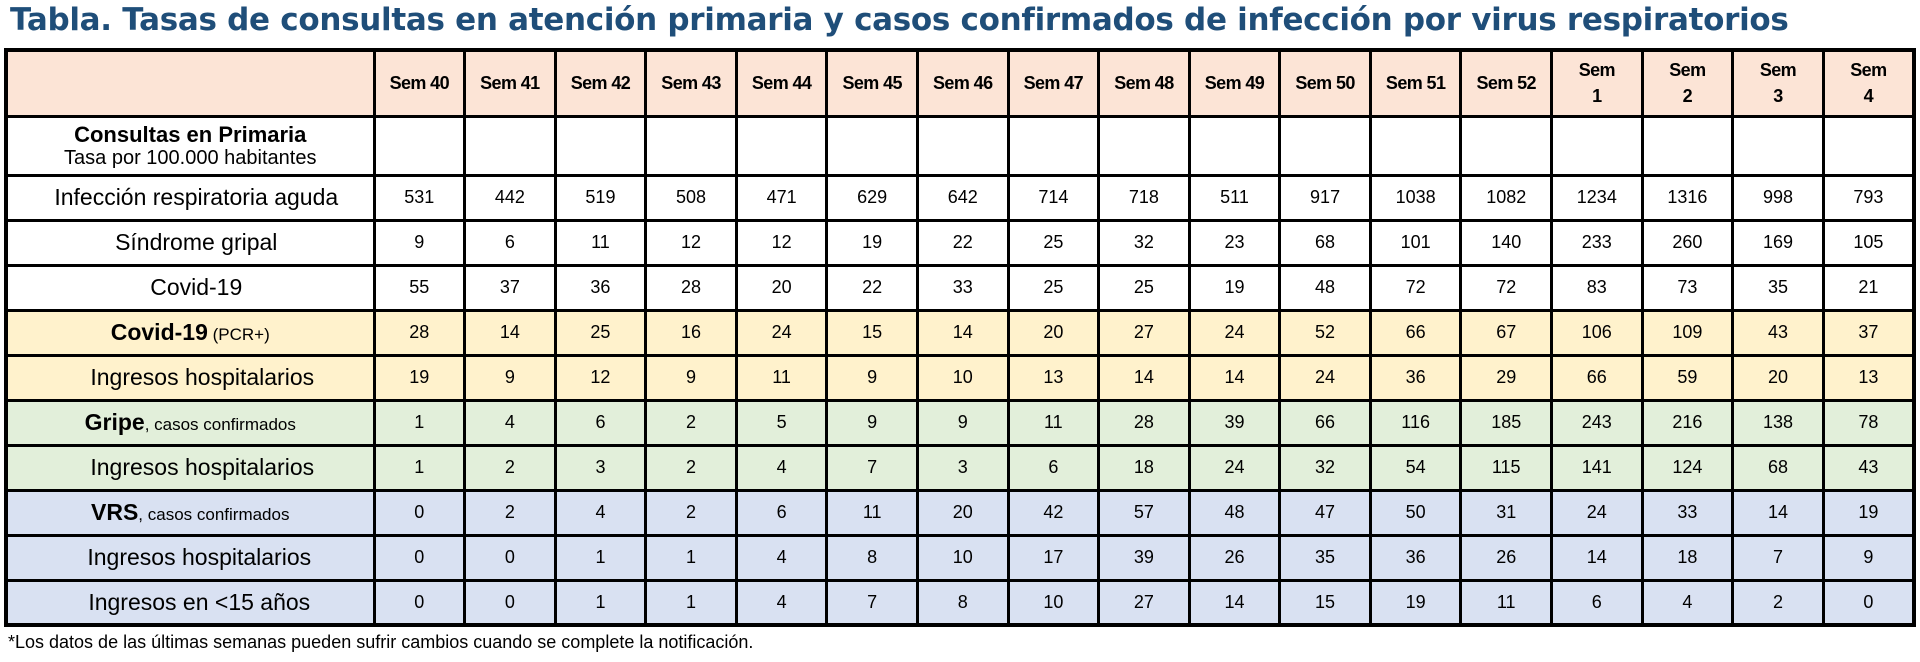 Image resolution: width=1920 pixels, height=662 pixels. What do you see at coordinates (1325, 422) in the screenshot?
I see `table-cell: 66` at bounding box center [1325, 422].